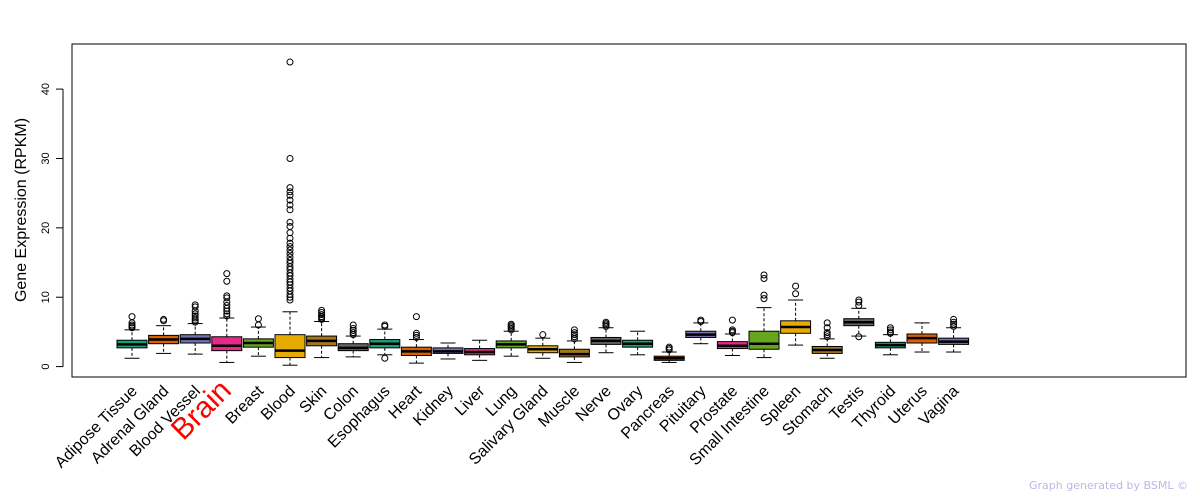 The width and height of the screenshot is (1200, 500). I want to click on footer-credit: Graph generated by BSML ©, so click(1108, 485).